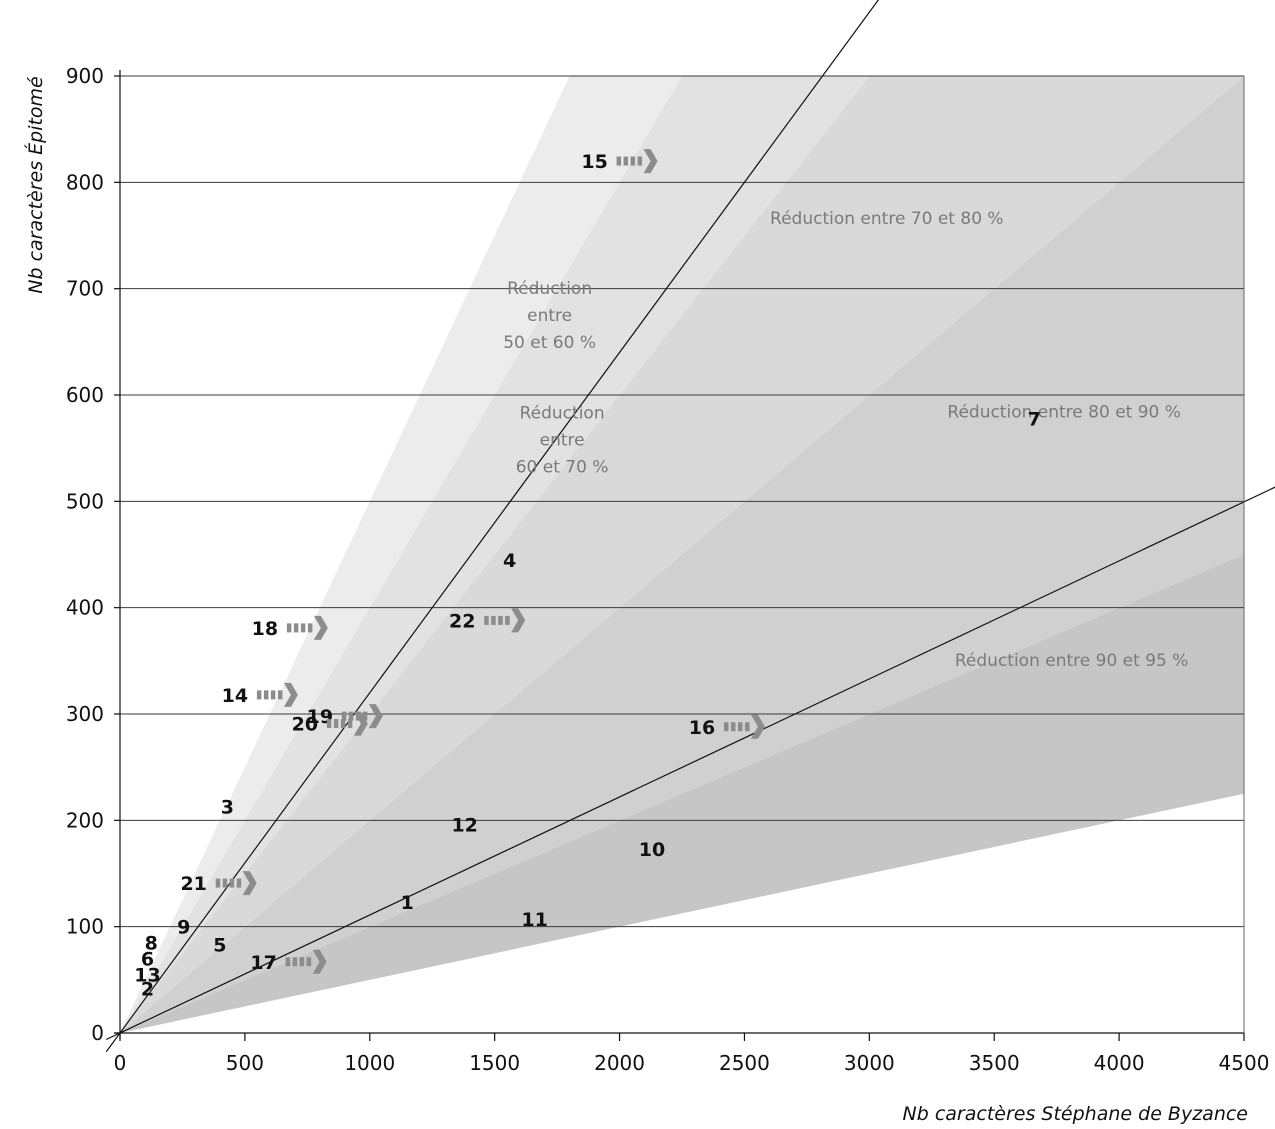 This screenshot has height=1129, width=1275. I want to click on x-tick-label: 3000, so click(869, 1063).